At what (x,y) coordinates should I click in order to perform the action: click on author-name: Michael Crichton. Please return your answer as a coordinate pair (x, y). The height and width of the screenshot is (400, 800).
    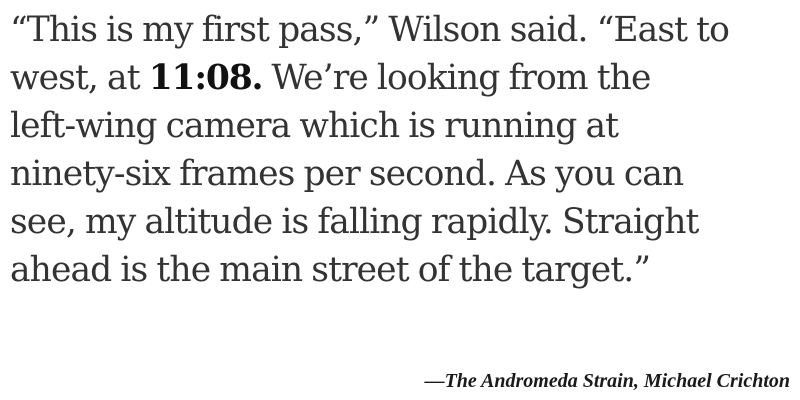
    Looking at the image, I should click on (716, 381).